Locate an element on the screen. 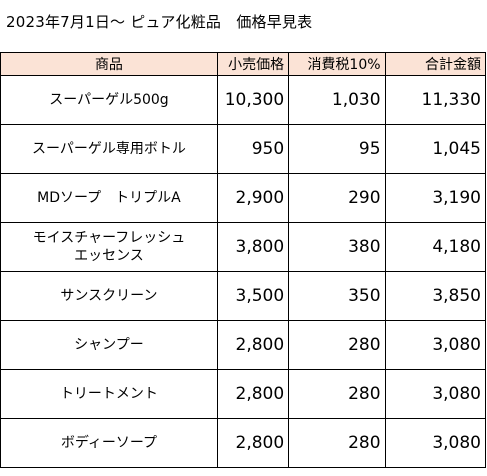 Image resolution: width=487 pixels, height=476 pixels. header-row: 商品 小売価格 消費税10% 合計金額 is located at coordinates (243, 64).